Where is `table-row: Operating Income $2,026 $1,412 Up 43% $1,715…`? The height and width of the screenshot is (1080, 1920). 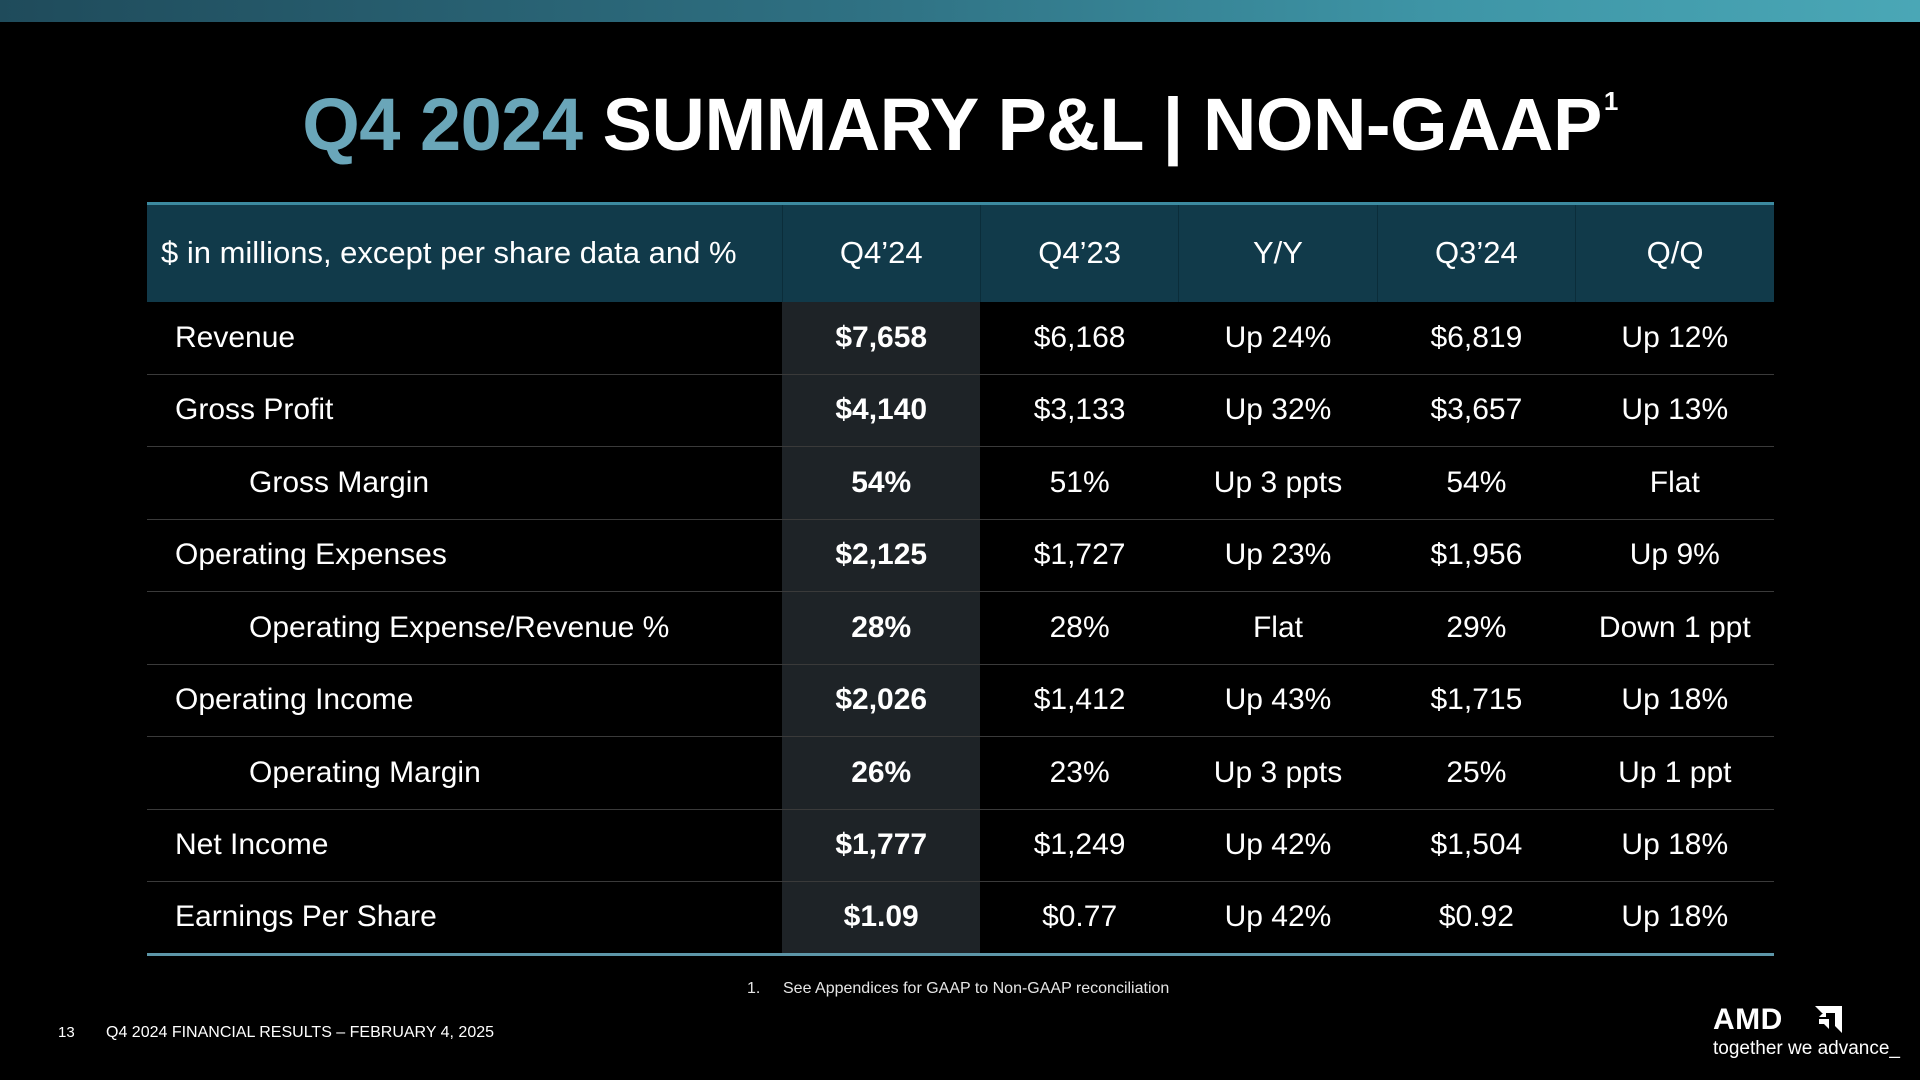 table-row: Operating Income $2,026 $1,412 Up 43% $1,715… is located at coordinates (960, 700).